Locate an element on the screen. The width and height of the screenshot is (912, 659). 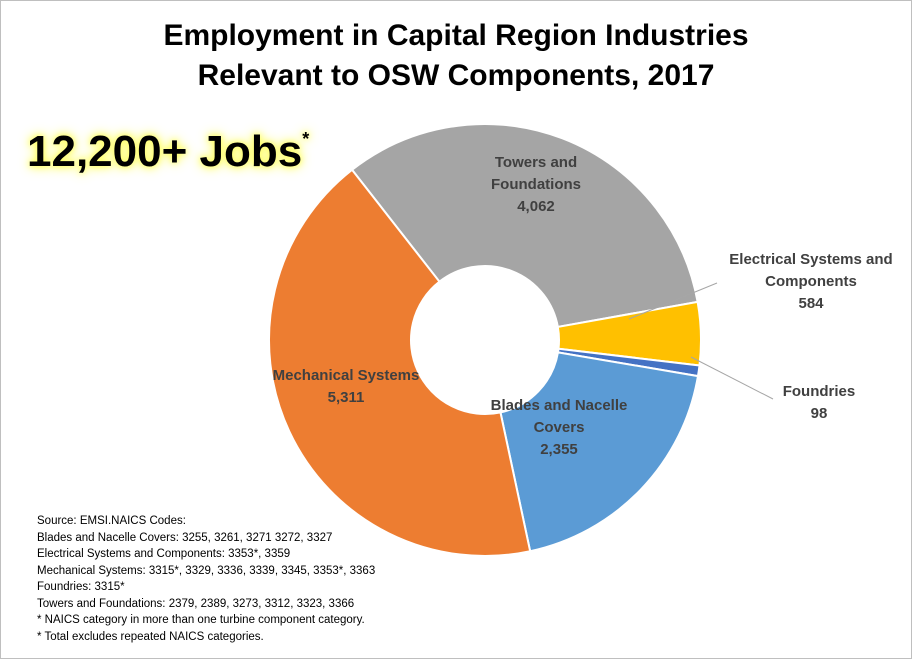
note-line: Source: EMSI.NAICS Codes: is located at coordinates (111, 521).